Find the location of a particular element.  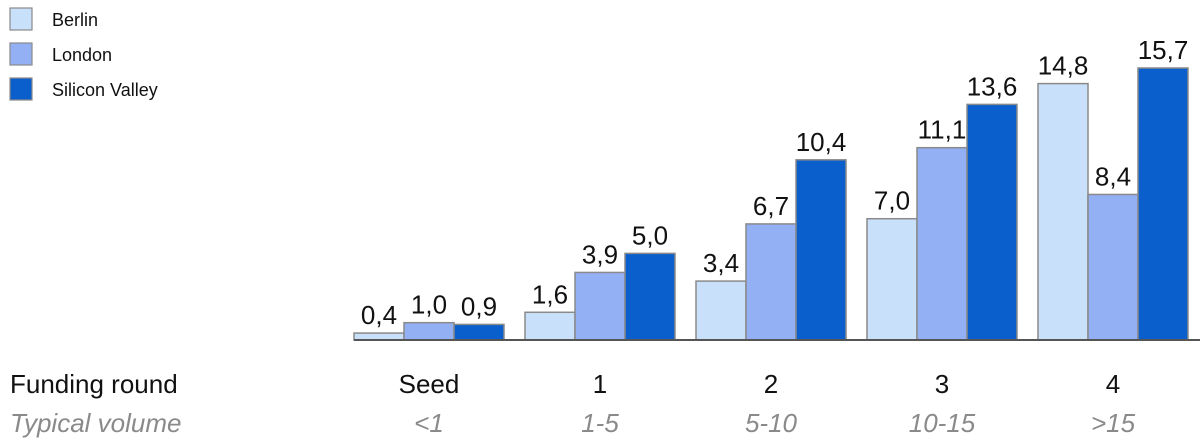

value-label-london-2: 6,7 is located at coordinates (771, 206).